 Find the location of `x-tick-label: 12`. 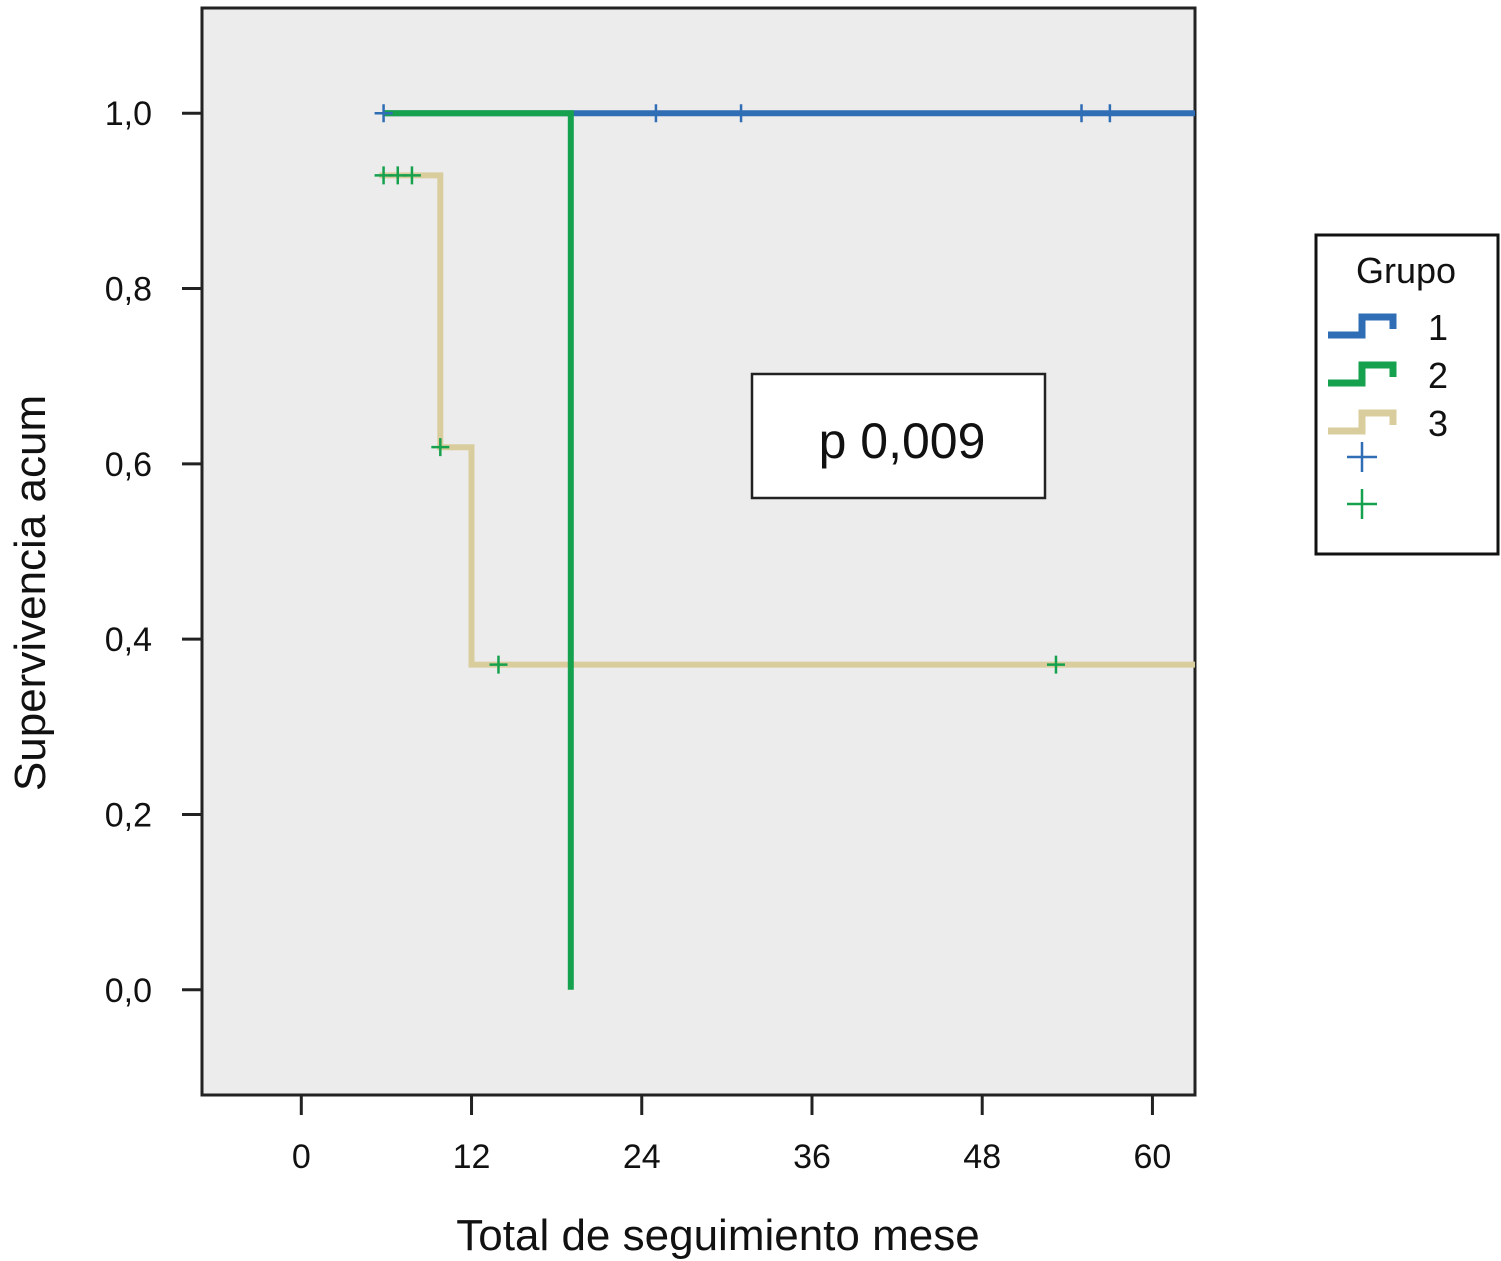

x-tick-label: 12 is located at coordinates (472, 1157).